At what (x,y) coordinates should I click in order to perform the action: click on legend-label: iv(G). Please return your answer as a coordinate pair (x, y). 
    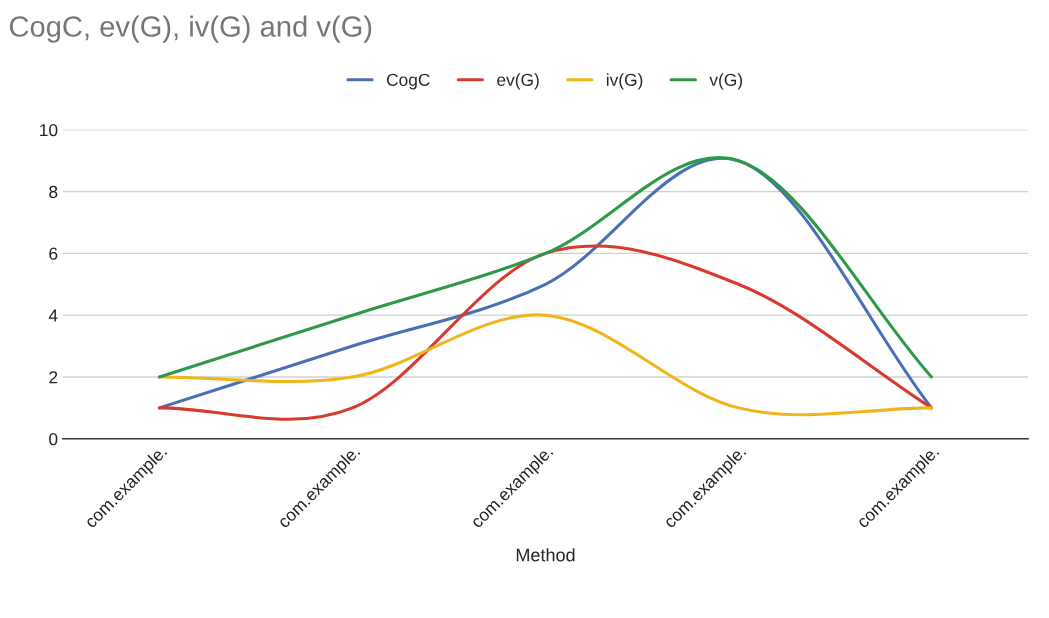
    Looking at the image, I should click on (624, 81).